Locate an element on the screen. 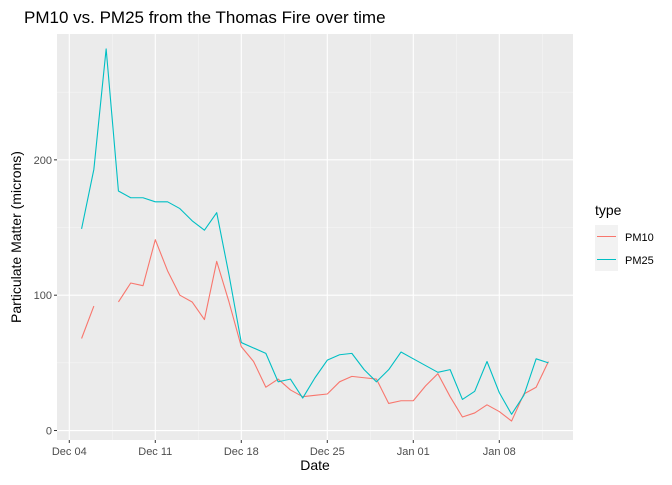  y-axis: 0 100 200 is located at coordinates (45, 296).